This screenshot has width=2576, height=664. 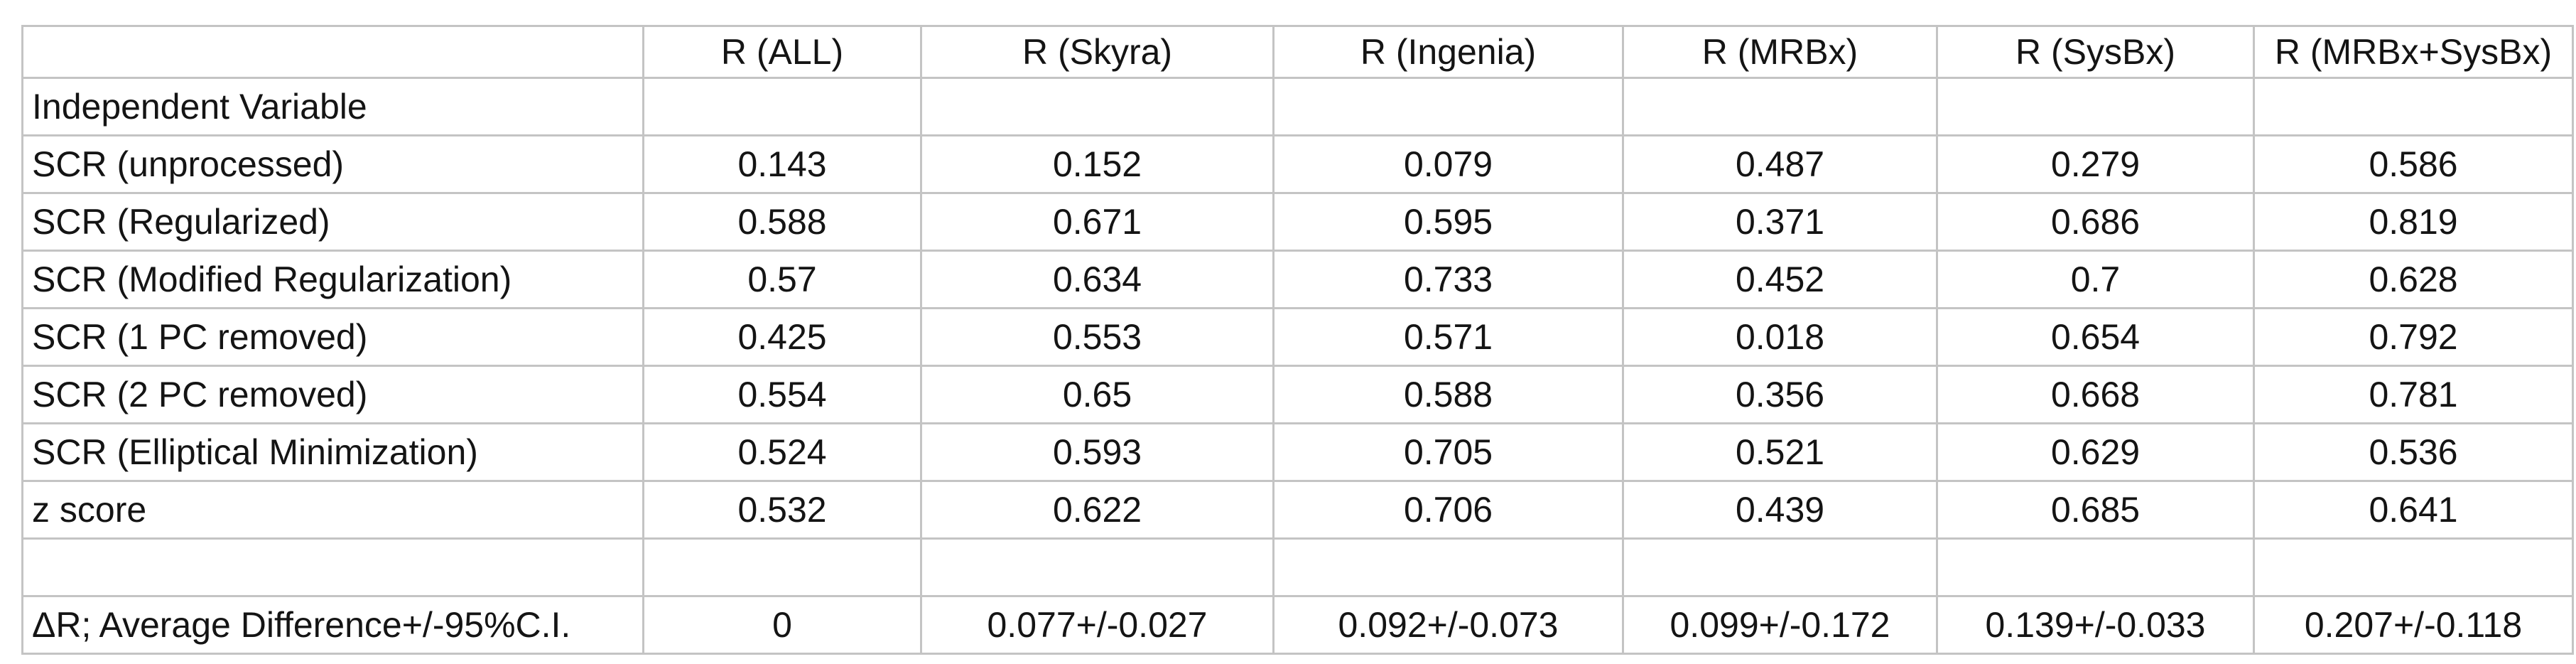 I want to click on table-cell: 0.356, so click(x=1780, y=395).